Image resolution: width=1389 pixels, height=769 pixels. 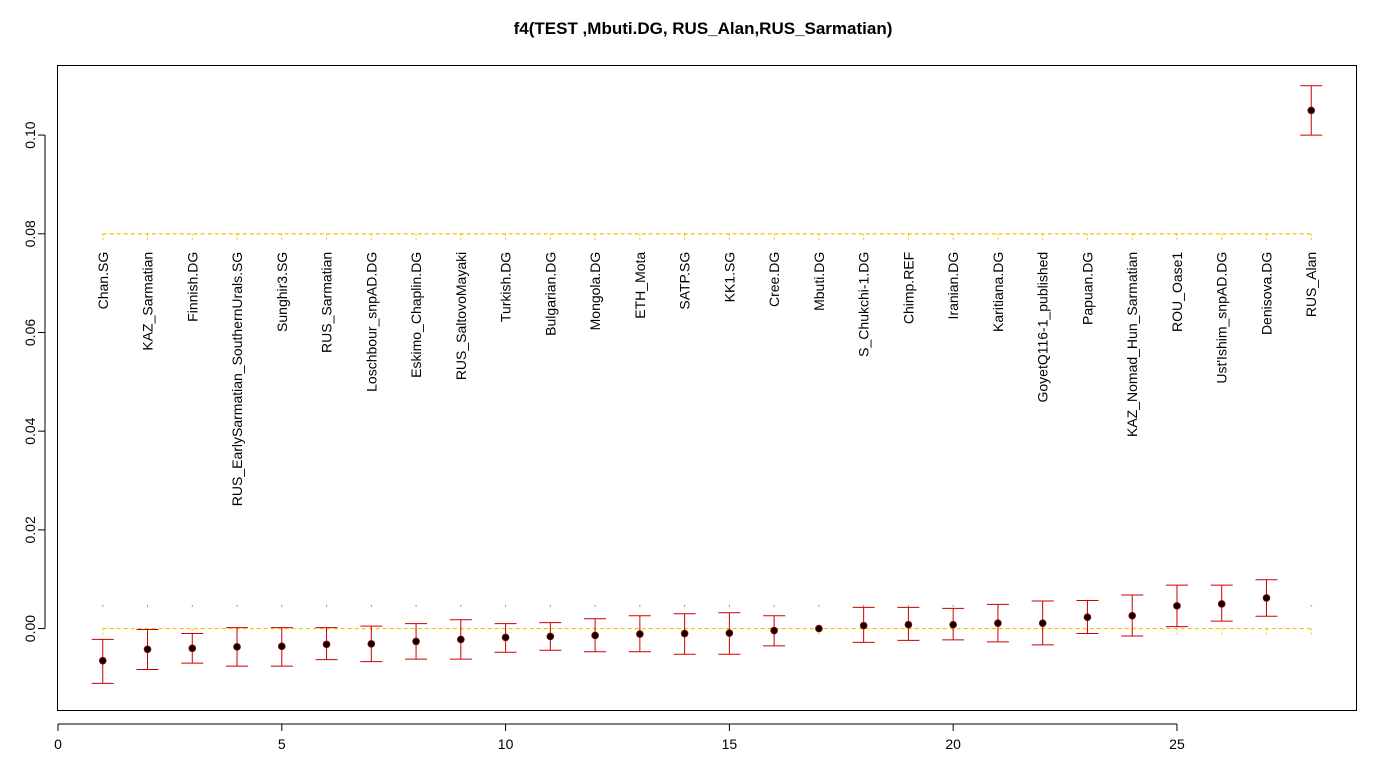 What do you see at coordinates (192, 287) in the screenshot?
I see `population-label: Finnish.DG` at bounding box center [192, 287].